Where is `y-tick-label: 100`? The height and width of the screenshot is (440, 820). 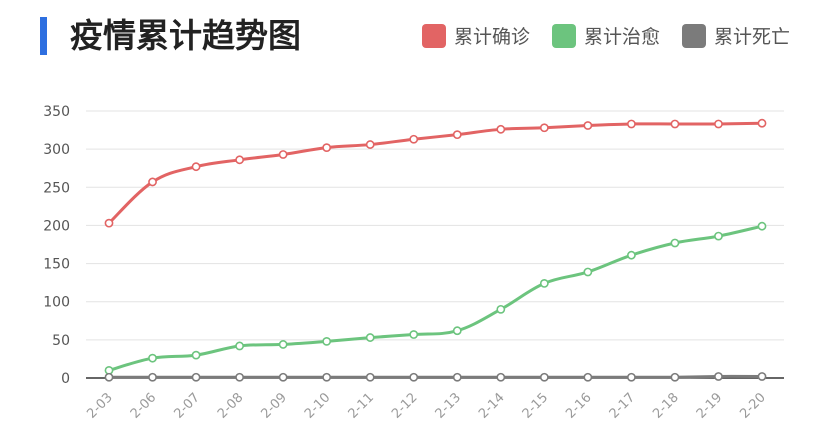
y-tick-label: 100 is located at coordinates (56, 303).